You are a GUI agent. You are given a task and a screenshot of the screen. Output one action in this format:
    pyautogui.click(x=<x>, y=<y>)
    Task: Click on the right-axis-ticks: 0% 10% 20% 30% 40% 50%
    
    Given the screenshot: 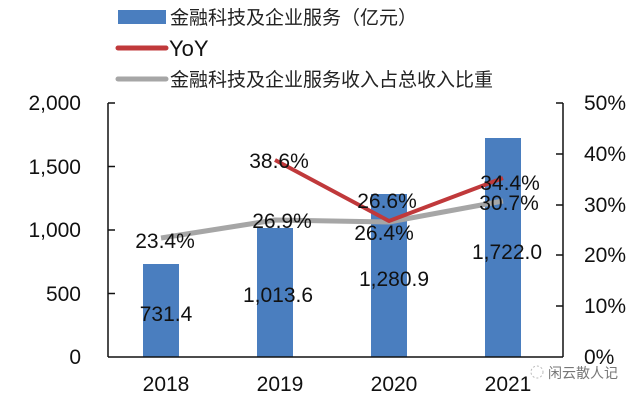 What is the action you would take?
    pyautogui.click(x=605, y=230)
    